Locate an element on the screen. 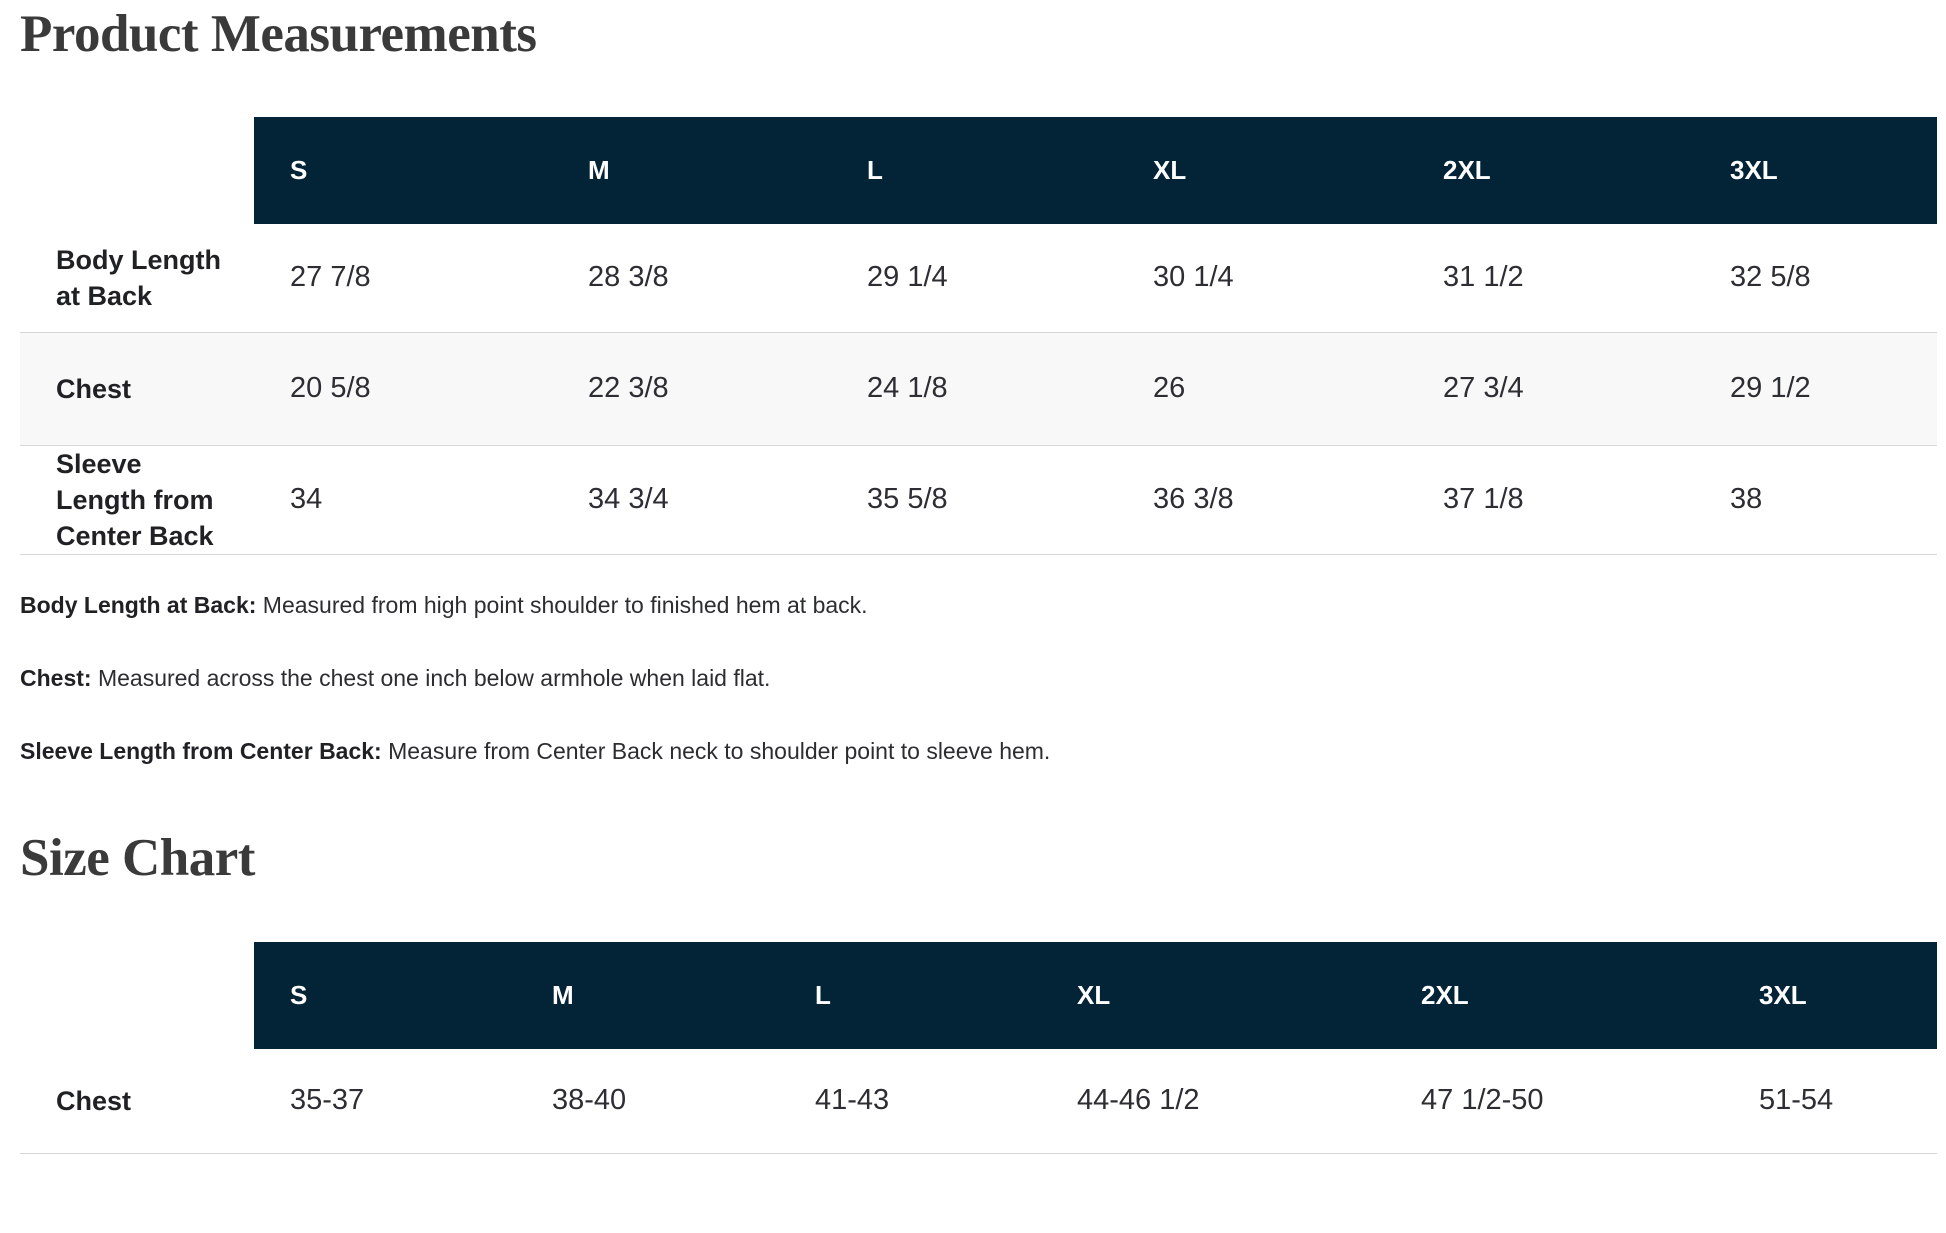 The width and height of the screenshot is (1946, 1233). measurement-cell: 29 1/4 is located at coordinates (907, 277).